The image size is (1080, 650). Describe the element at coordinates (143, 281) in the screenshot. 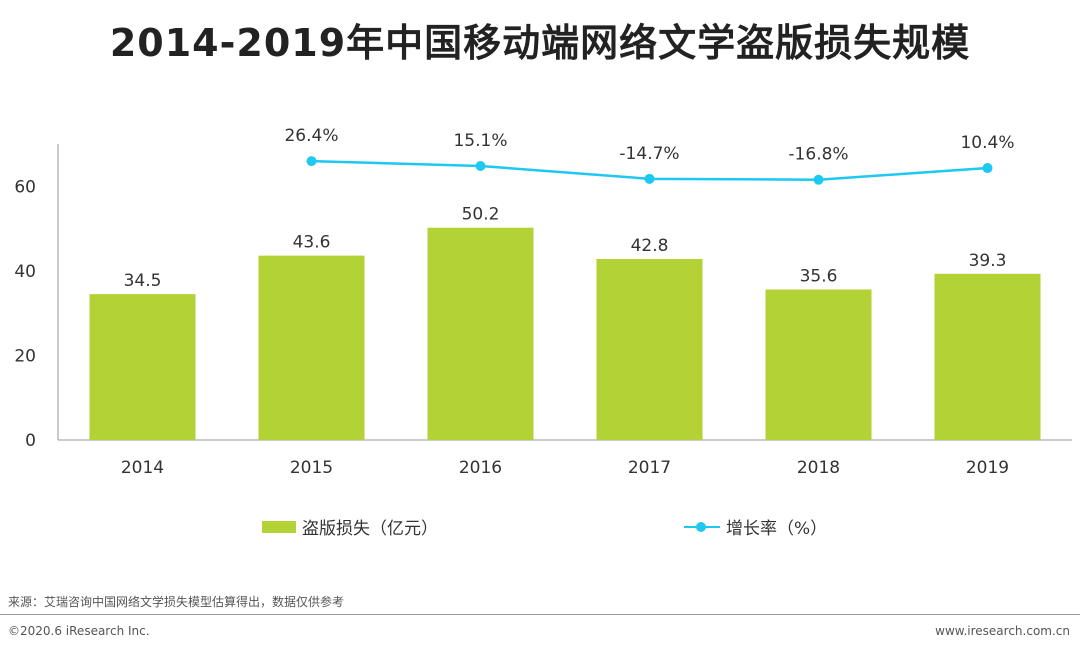

I see `bar-value-label: 34.5` at that location.